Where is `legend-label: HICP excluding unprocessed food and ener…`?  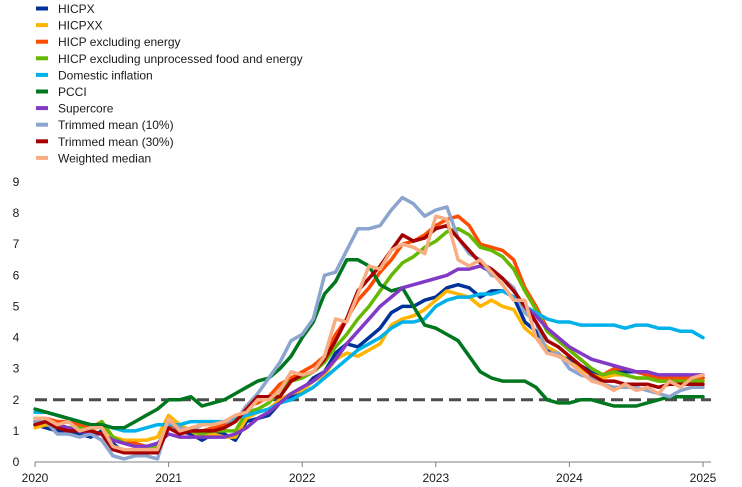 legend-label: HICP excluding unprocessed food and ener… is located at coordinates (180, 59).